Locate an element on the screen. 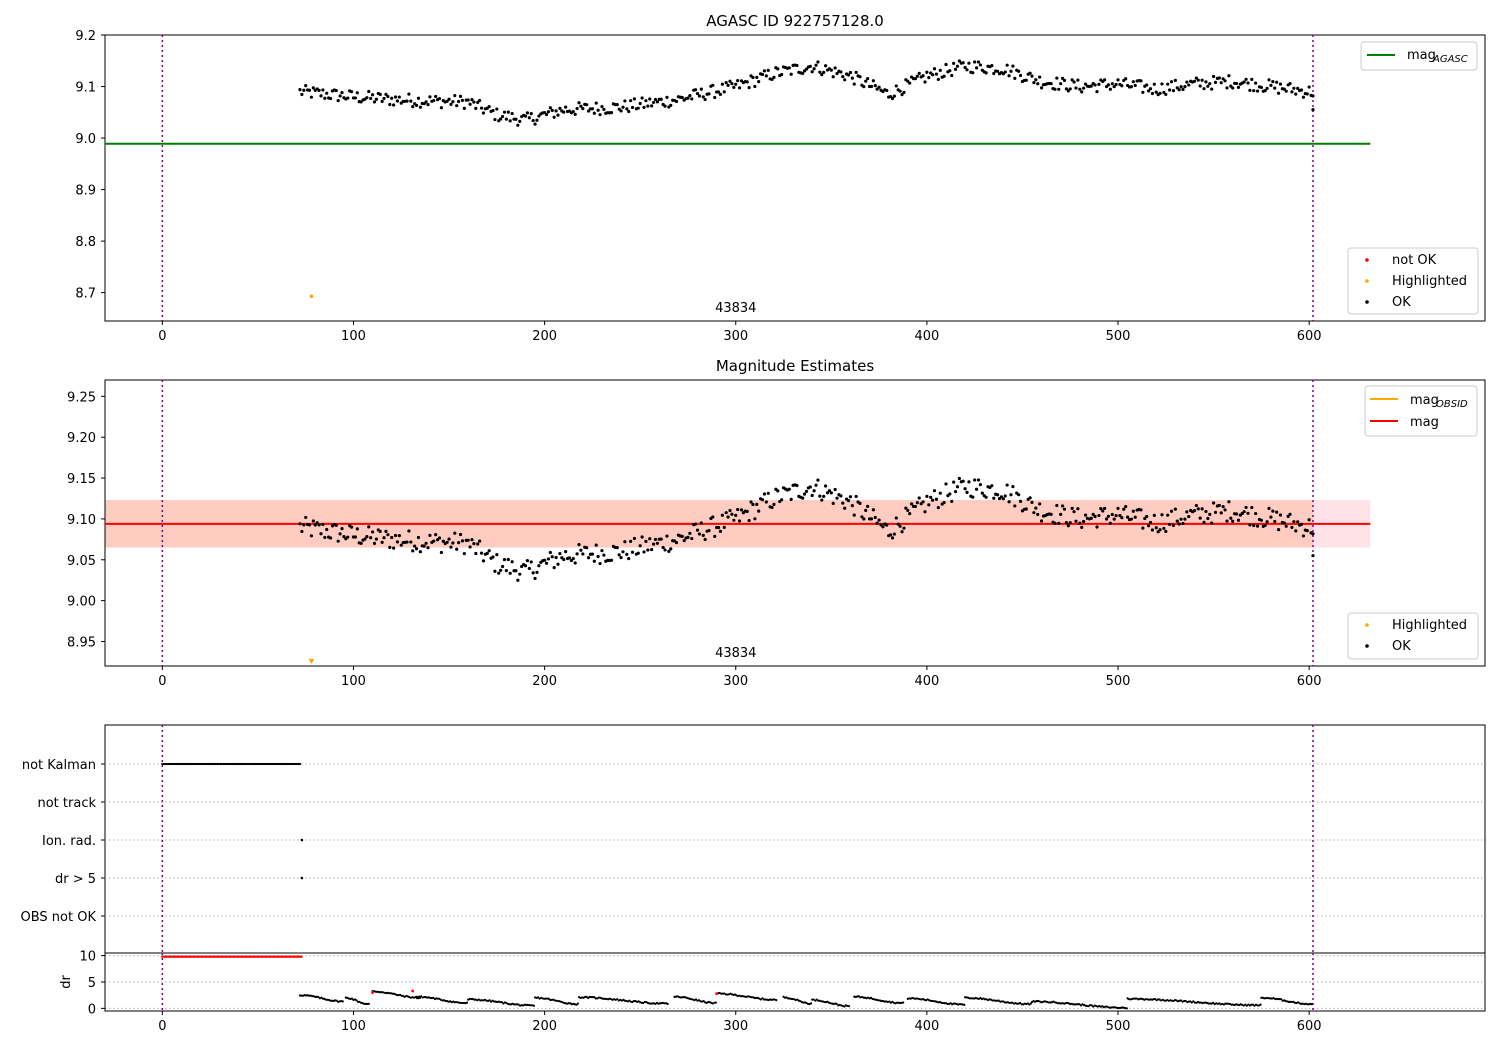 Image resolution: width=1500 pixels, height=1050 pixels. x-tick-label: 0 is located at coordinates (162, 681).